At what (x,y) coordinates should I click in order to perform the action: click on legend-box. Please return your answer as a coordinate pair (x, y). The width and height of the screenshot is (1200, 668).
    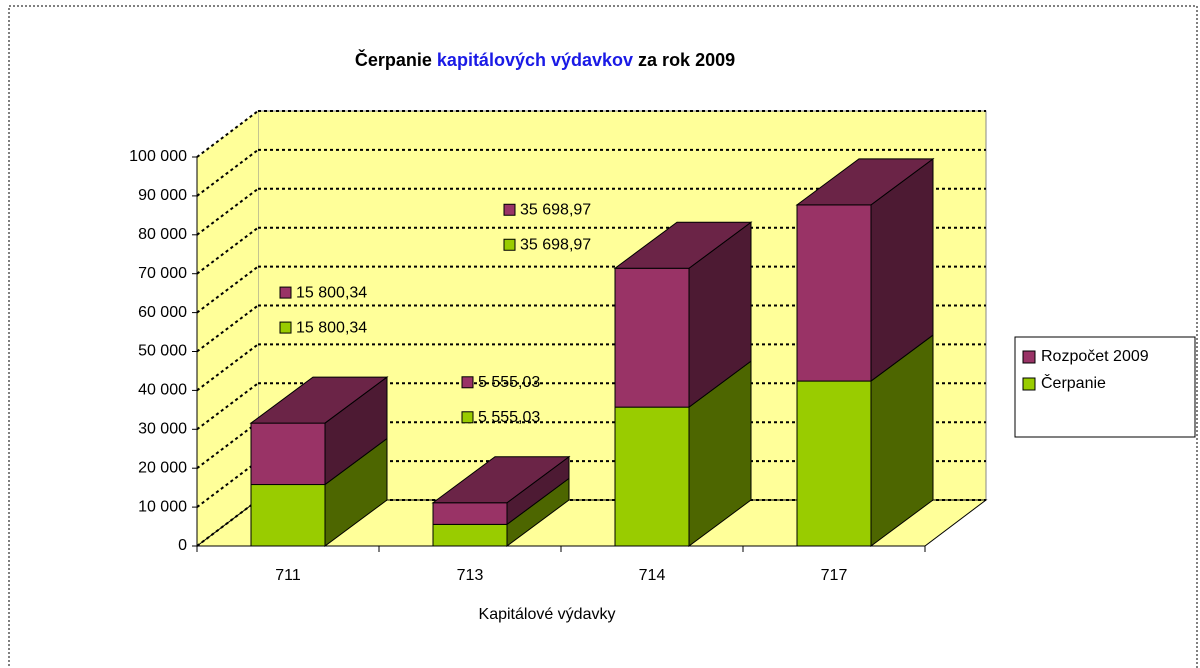
    Looking at the image, I should click on (1105, 387).